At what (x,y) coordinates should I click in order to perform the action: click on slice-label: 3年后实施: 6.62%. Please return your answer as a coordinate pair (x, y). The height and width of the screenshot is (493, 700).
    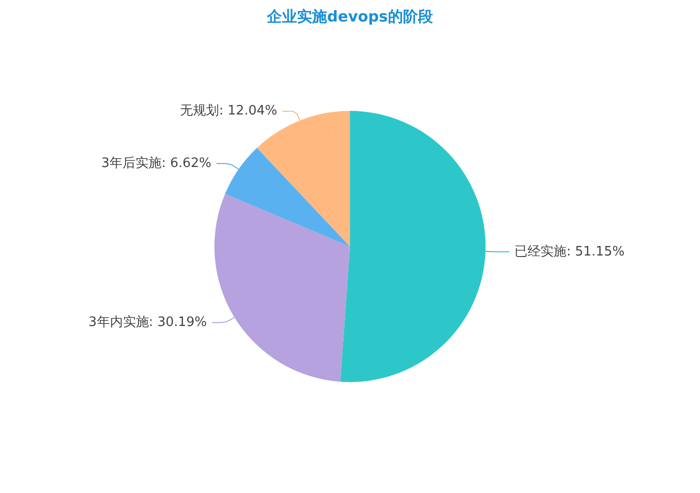
    Looking at the image, I should click on (156, 164).